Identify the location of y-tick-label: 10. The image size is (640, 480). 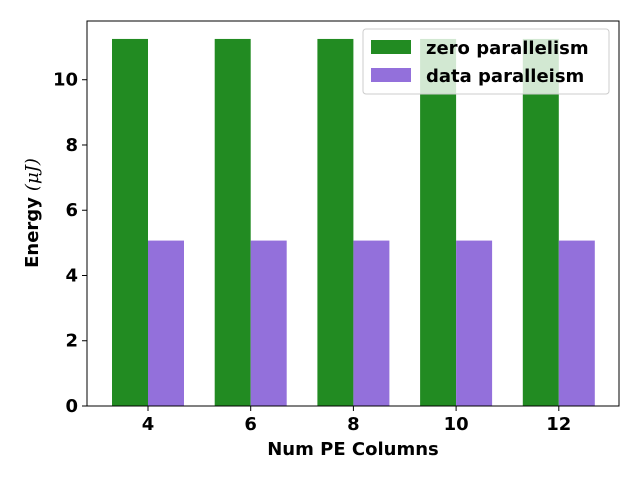
(65, 80).